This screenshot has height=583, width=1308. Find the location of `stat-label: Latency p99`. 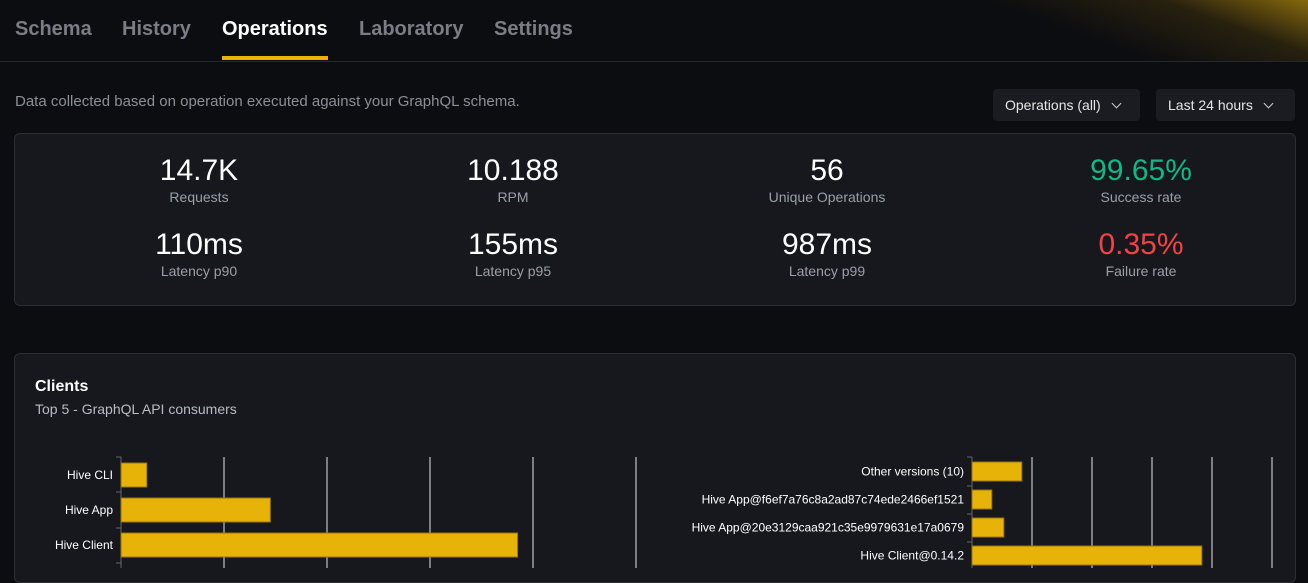

stat-label: Latency p99 is located at coordinates (827, 271).